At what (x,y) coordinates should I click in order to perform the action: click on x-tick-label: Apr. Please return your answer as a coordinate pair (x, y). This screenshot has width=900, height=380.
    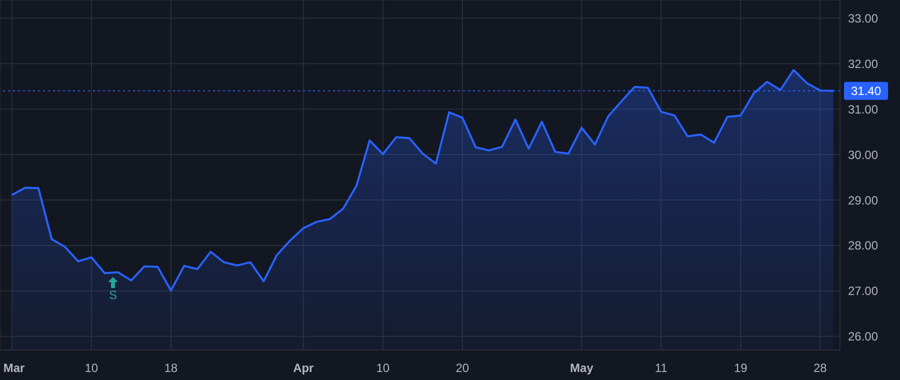
    Looking at the image, I should click on (303, 368).